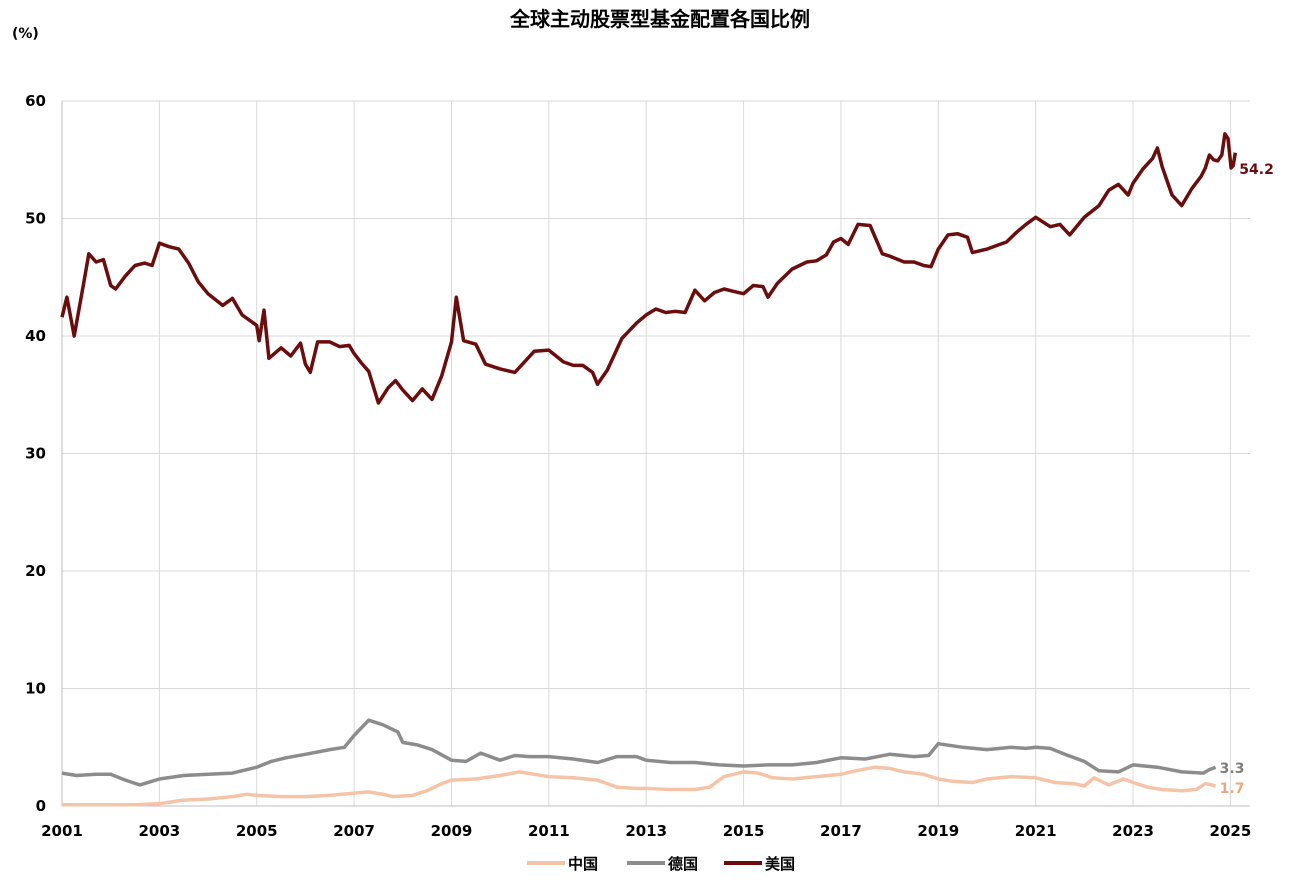  What do you see at coordinates (35, 101) in the screenshot?
I see `y-tick-label: 60` at bounding box center [35, 101].